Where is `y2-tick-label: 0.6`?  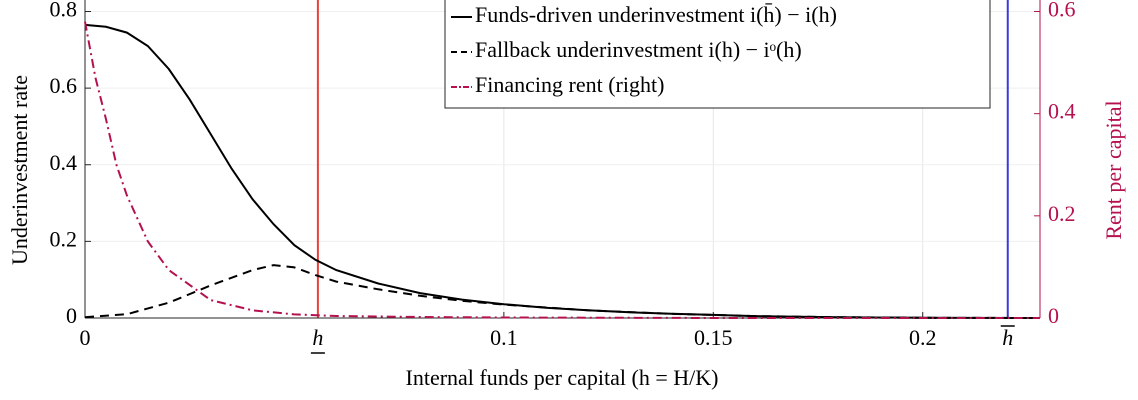
y2-tick-label: 0.6 is located at coordinates (1062, 11).